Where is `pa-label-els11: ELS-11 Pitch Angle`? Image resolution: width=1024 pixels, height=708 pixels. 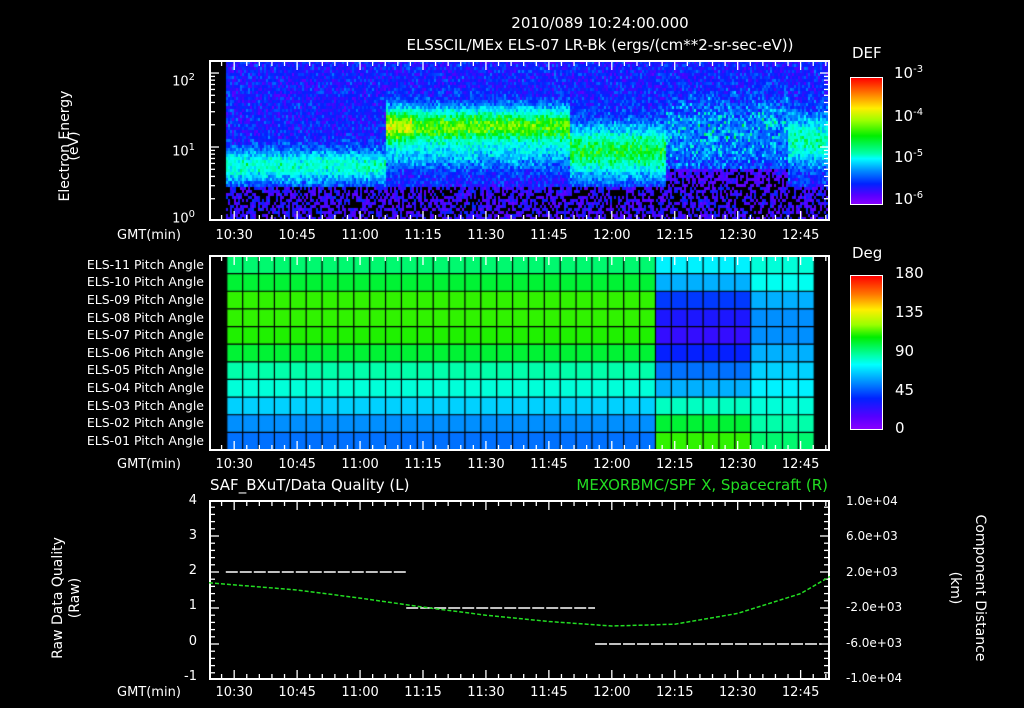
pa-label-els11: ELS-11 Pitch Angle is located at coordinates (145, 264).